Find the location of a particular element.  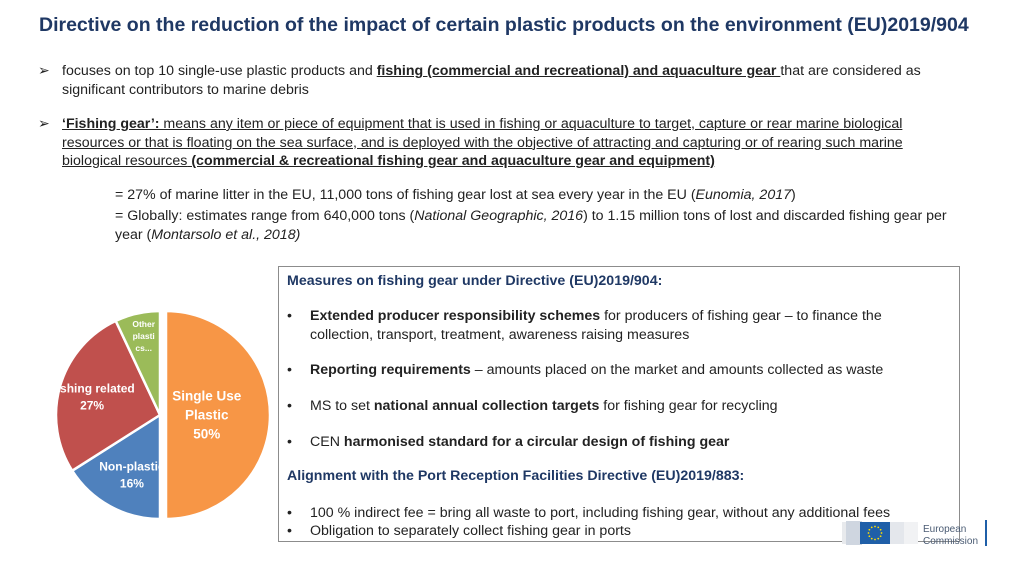

stat-eu-source: Eunomia, 2017 is located at coordinates (743, 195).